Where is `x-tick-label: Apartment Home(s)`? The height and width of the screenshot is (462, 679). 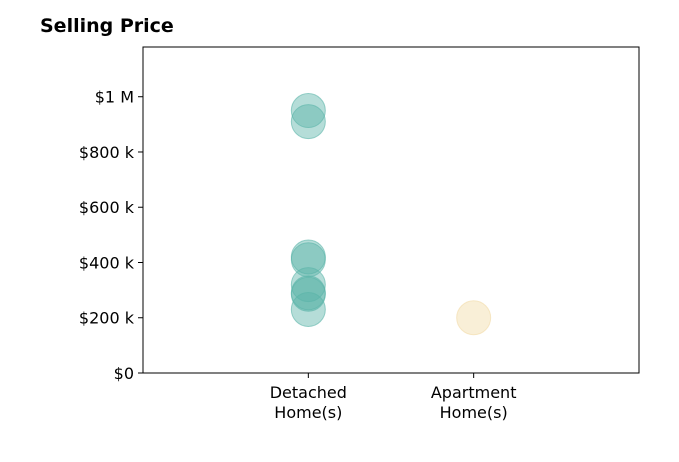
x-tick-label: Apartment Home(s) is located at coordinates (474, 402).